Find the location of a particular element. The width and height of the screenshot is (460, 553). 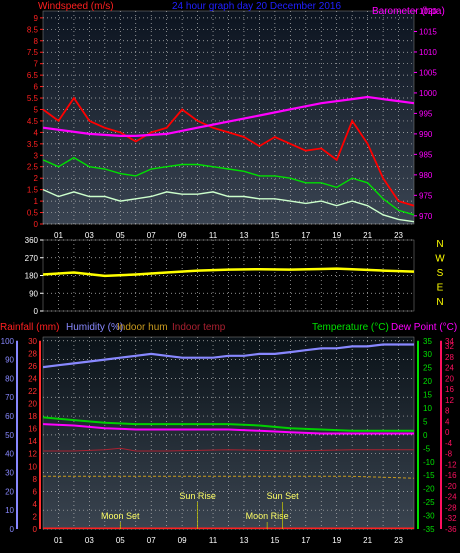

direction-tick-label: 360 is located at coordinates (32, 240).